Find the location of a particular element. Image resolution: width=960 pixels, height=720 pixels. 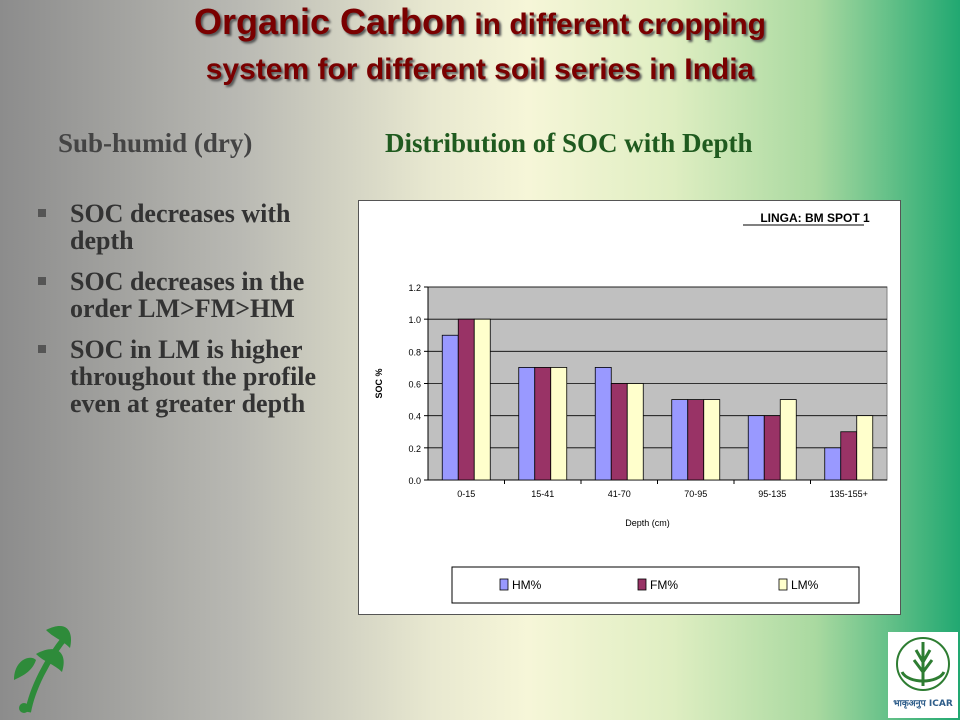

y-axis-label: SOC % is located at coordinates (379, 383).